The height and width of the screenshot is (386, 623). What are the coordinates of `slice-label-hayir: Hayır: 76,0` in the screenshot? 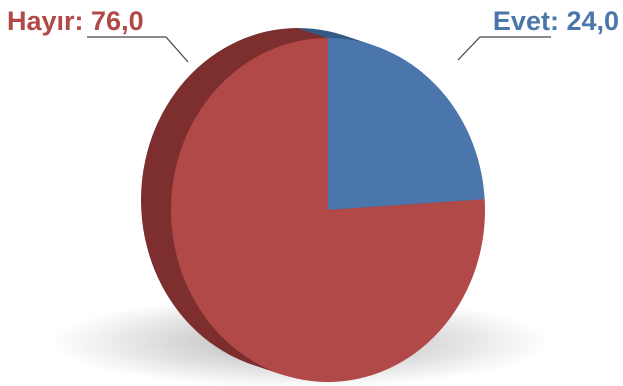 It's located at (75, 21).